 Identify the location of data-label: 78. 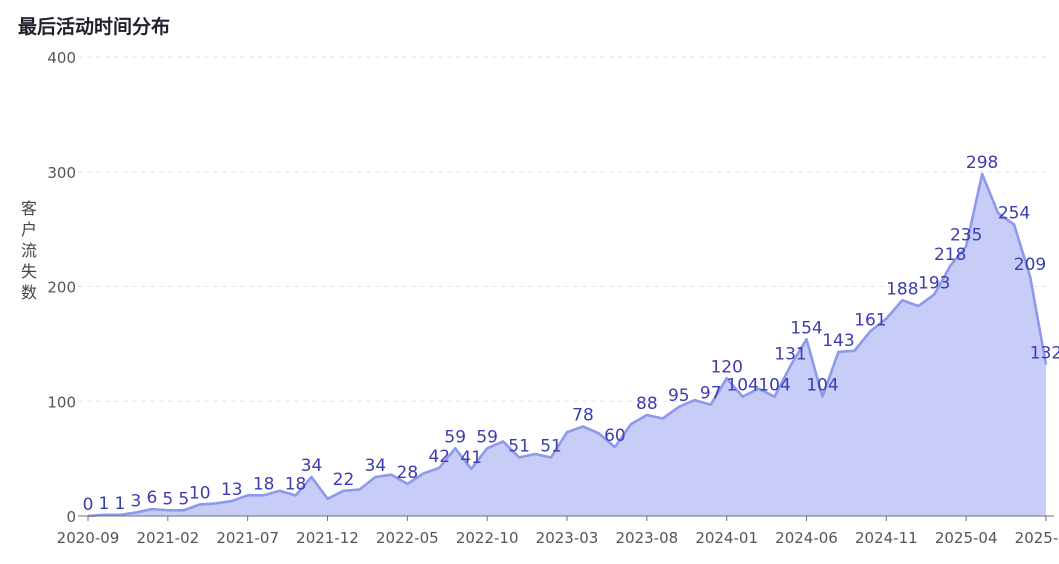
(583, 415).